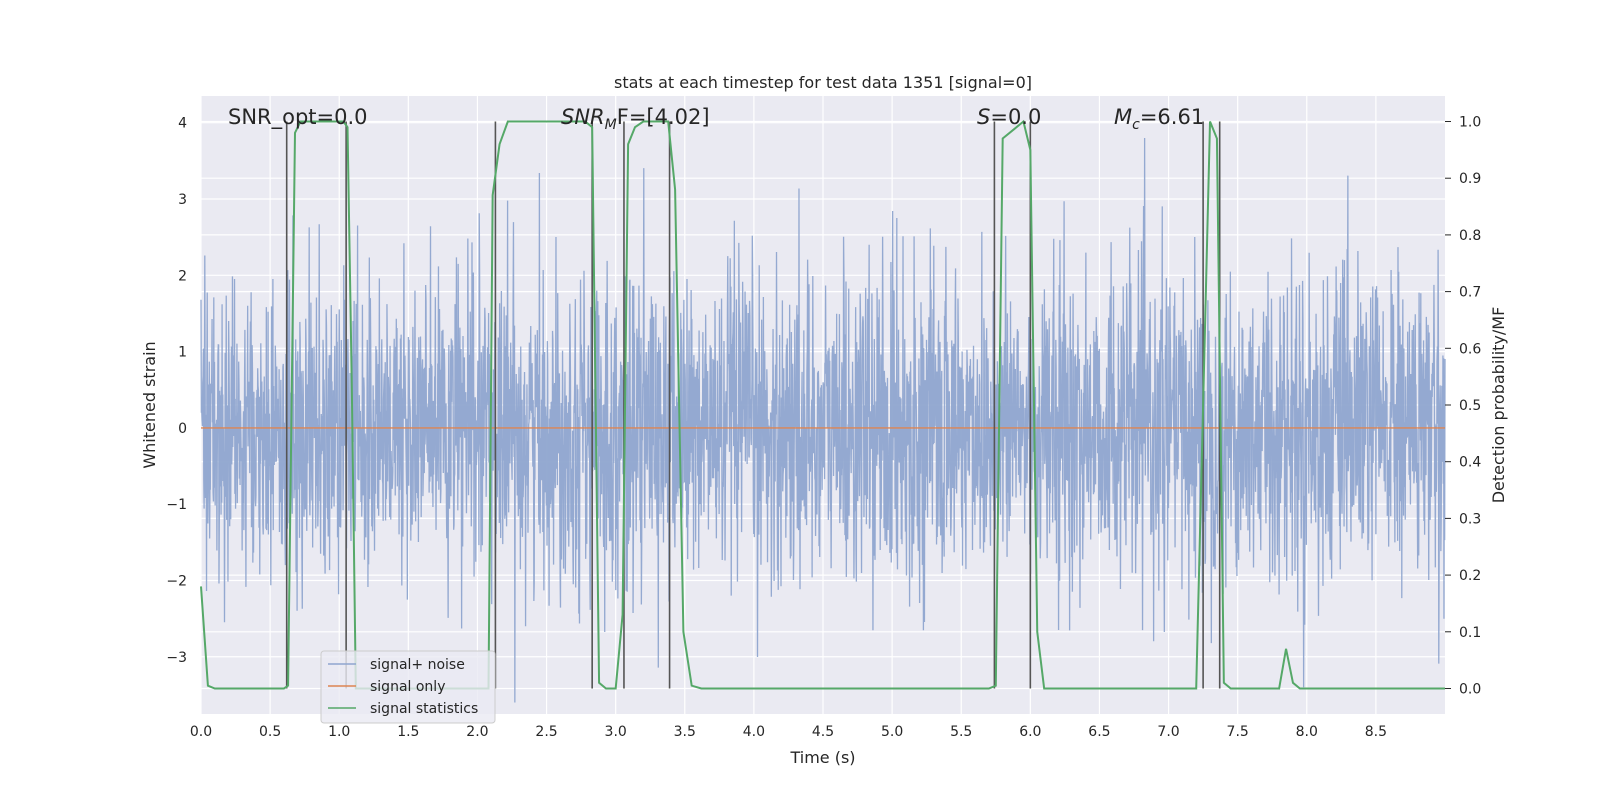 This screenshot has width=1600, height=800. I want to click on y-axis-ticks: 4 3 2 1 0 −1 −2 −3, so click(176, 391).